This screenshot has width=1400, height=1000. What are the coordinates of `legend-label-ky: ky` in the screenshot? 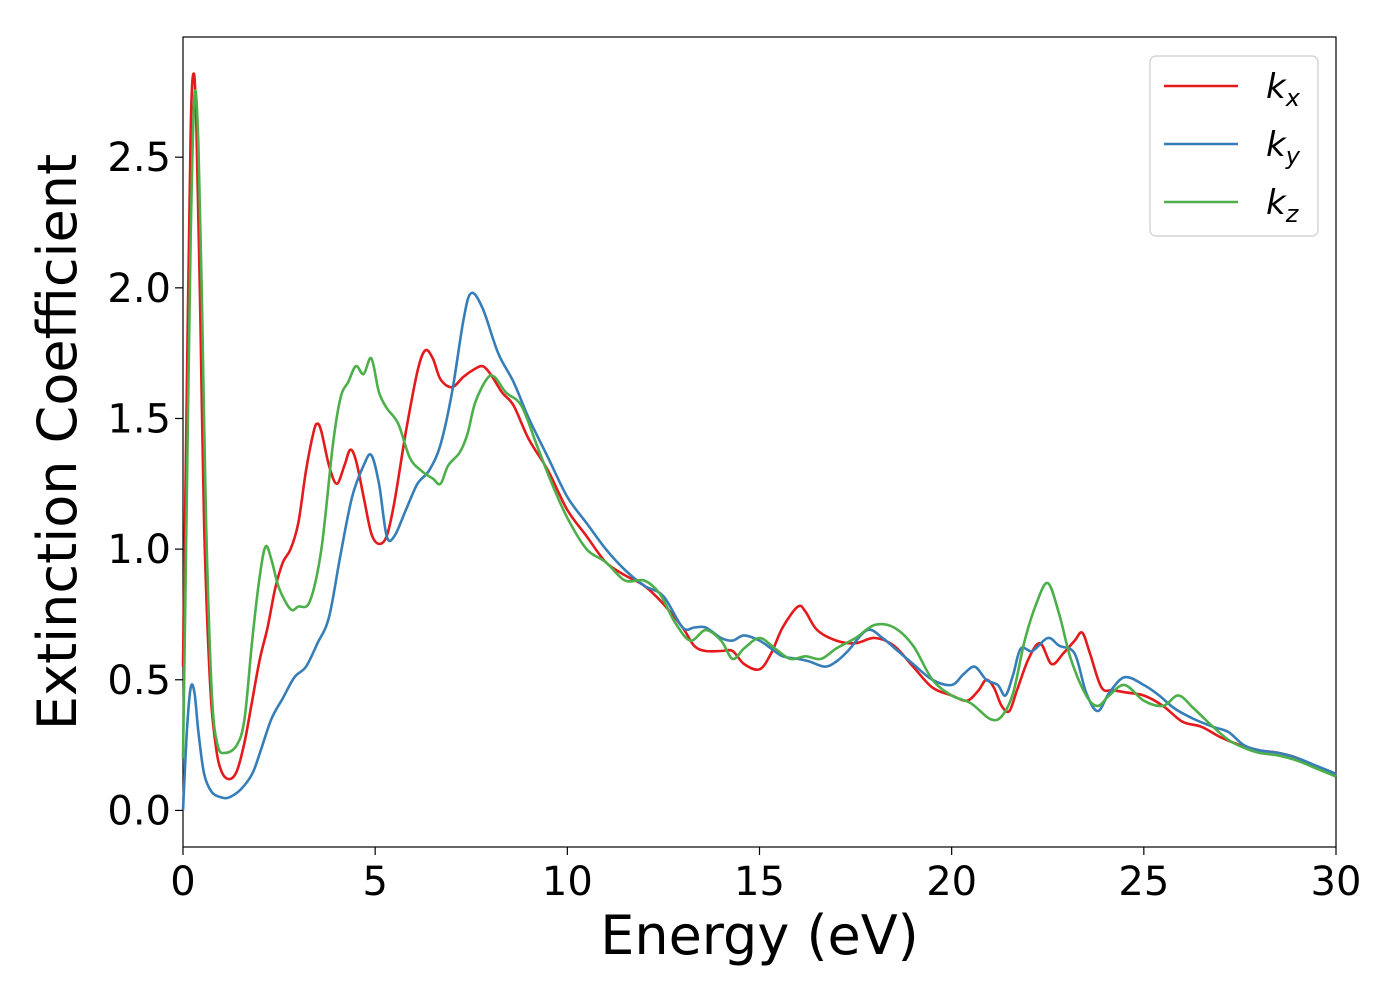 It's located at (1283, 147).